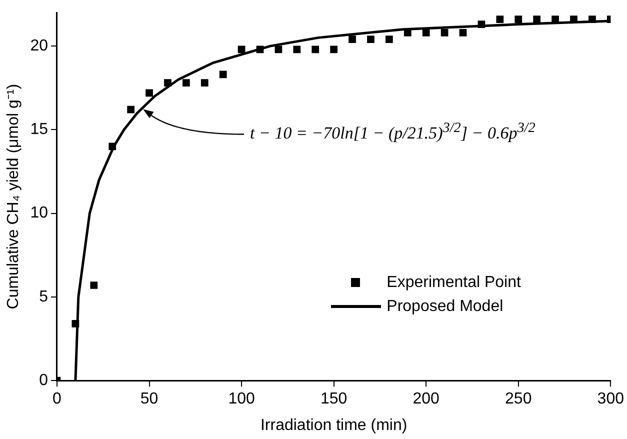  I want to click on legend-label: Proposed Model, so click(445, 307).